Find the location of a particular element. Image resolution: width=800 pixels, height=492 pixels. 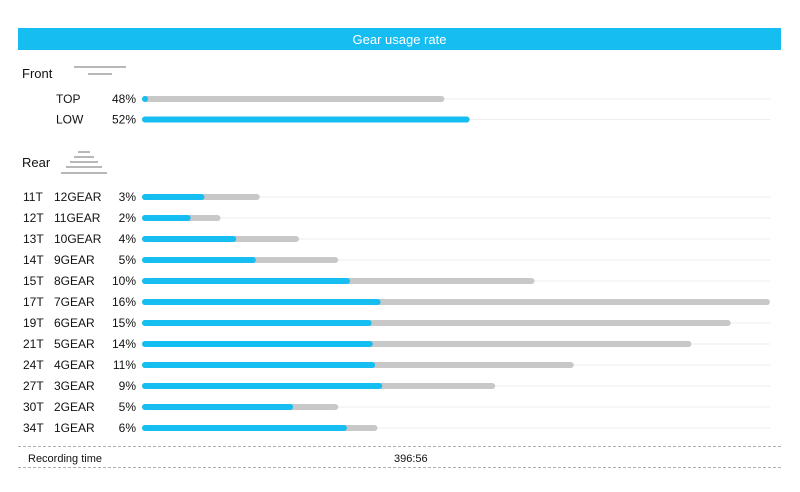

front-gear-label: LOW is located at coordinates (70, 120).